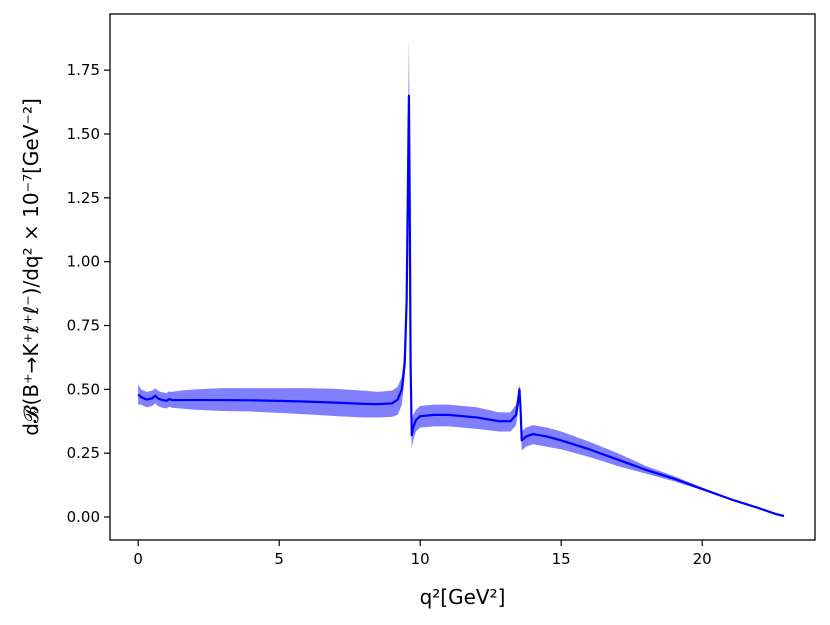 This screenshot has width=830, height=625. What do you see at coordinates (31, 267) in the screenshot?
I see `y-axis-label: d𝓑(B⁺→K⁺ℓ⁺ℓ⁻)/dq² × 10⁻⁷[GeV⁻²]` at bounding box center [31, 267].